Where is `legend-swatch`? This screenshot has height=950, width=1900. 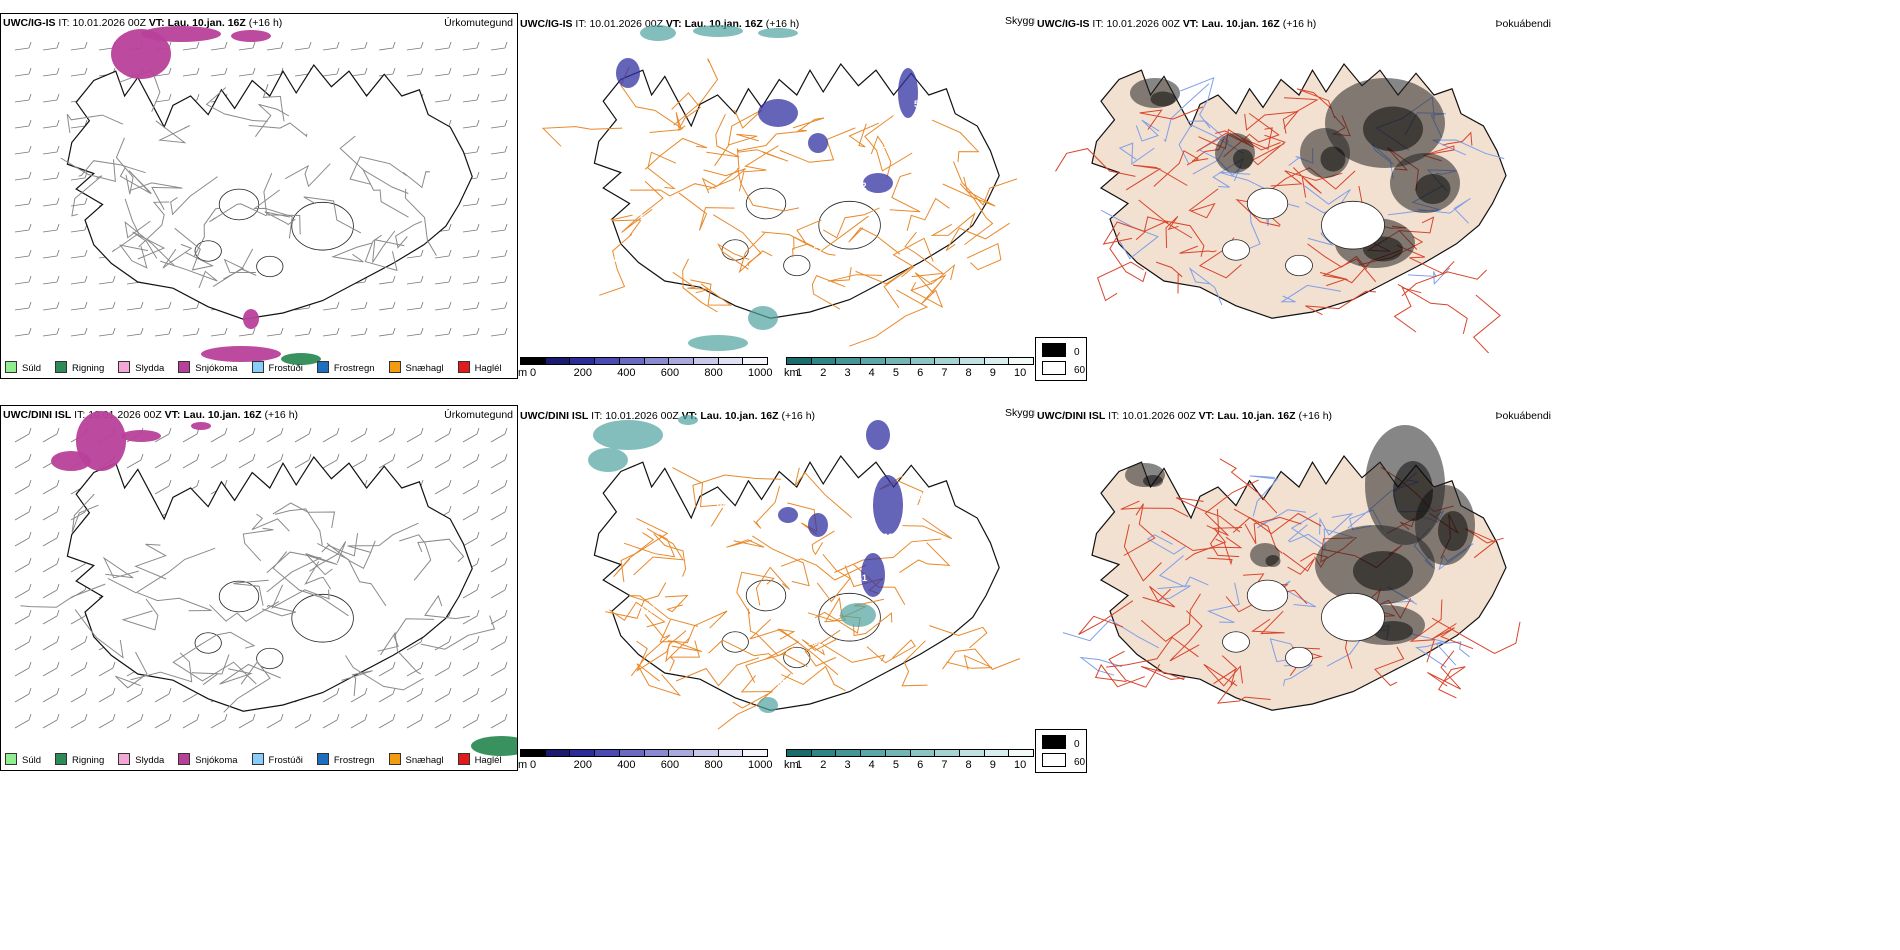 legend-swatch is located at coordinates (61, 367).